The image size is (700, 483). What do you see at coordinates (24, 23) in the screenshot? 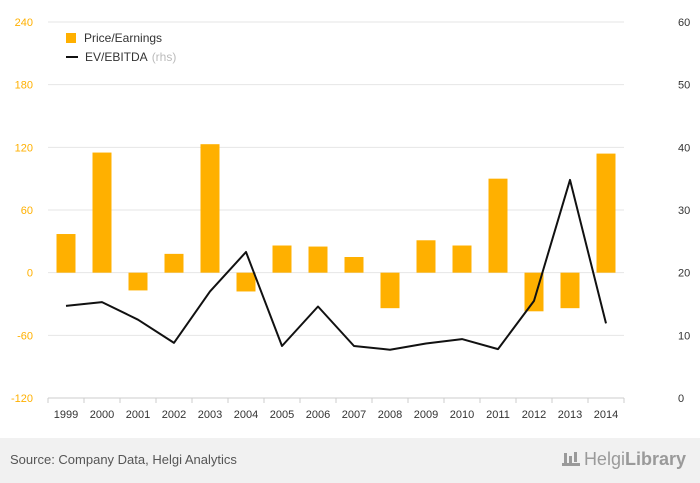
I see `y-left-tick-label: 240` at bounding box center [24, 23].